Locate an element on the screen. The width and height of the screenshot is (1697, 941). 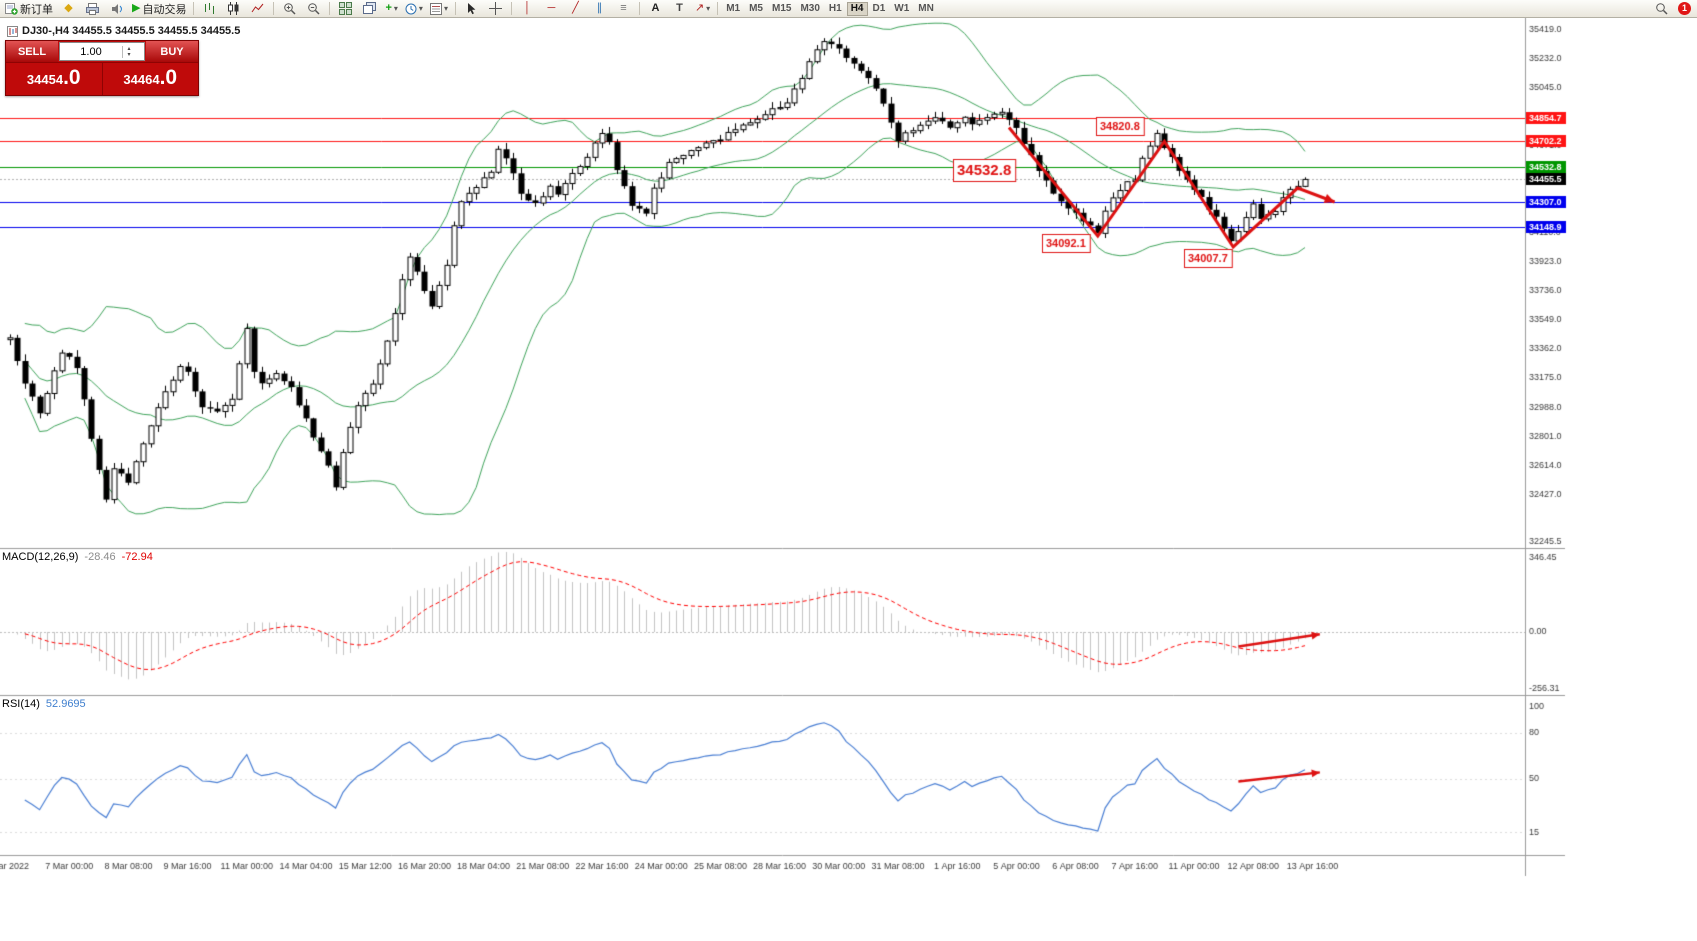
timeframe-d1-button: D1 is located at coordinates (879, 9).